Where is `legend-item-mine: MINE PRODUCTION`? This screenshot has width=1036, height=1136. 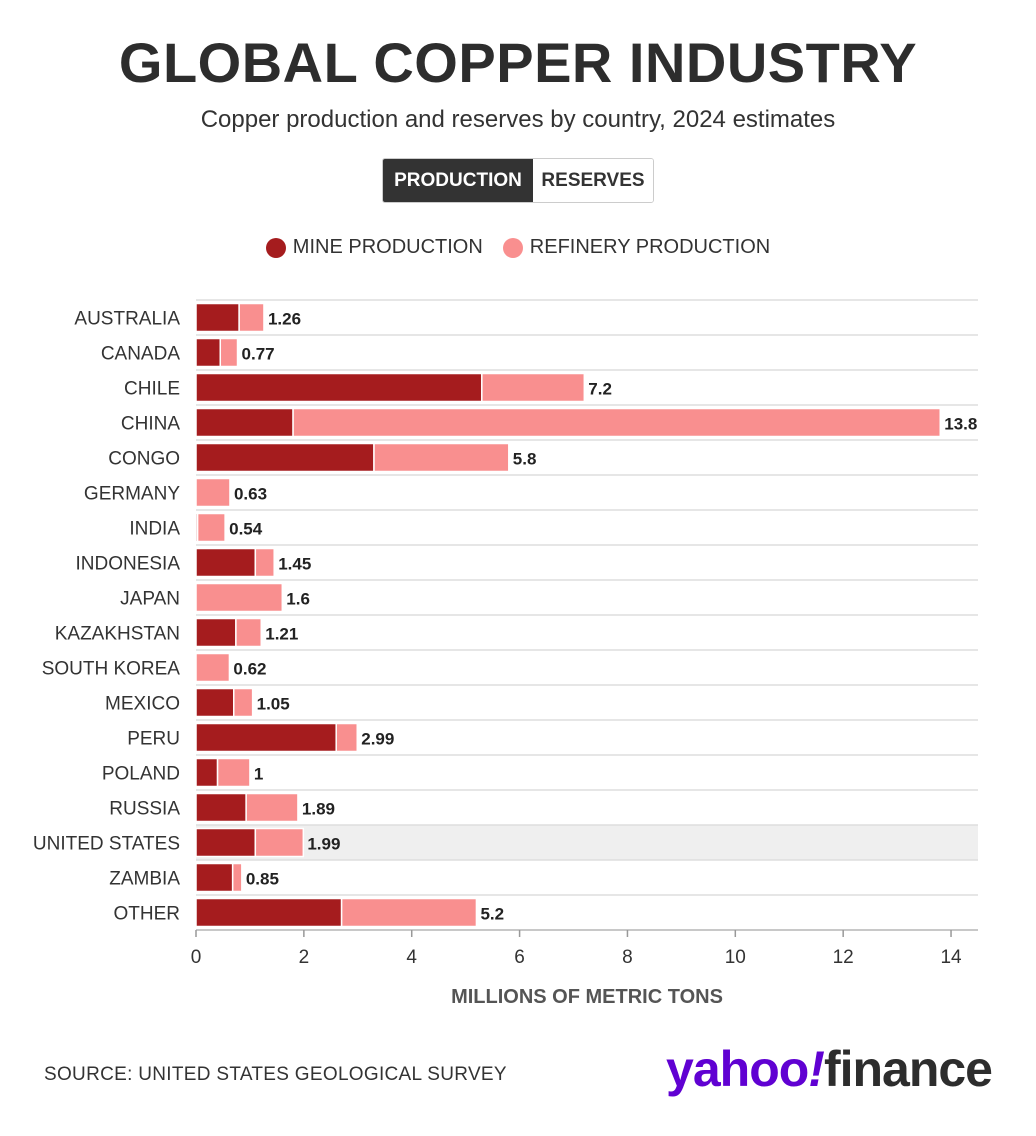
legend-item-mine: MINE PRODUCTION is located at coordinates (374, 247).